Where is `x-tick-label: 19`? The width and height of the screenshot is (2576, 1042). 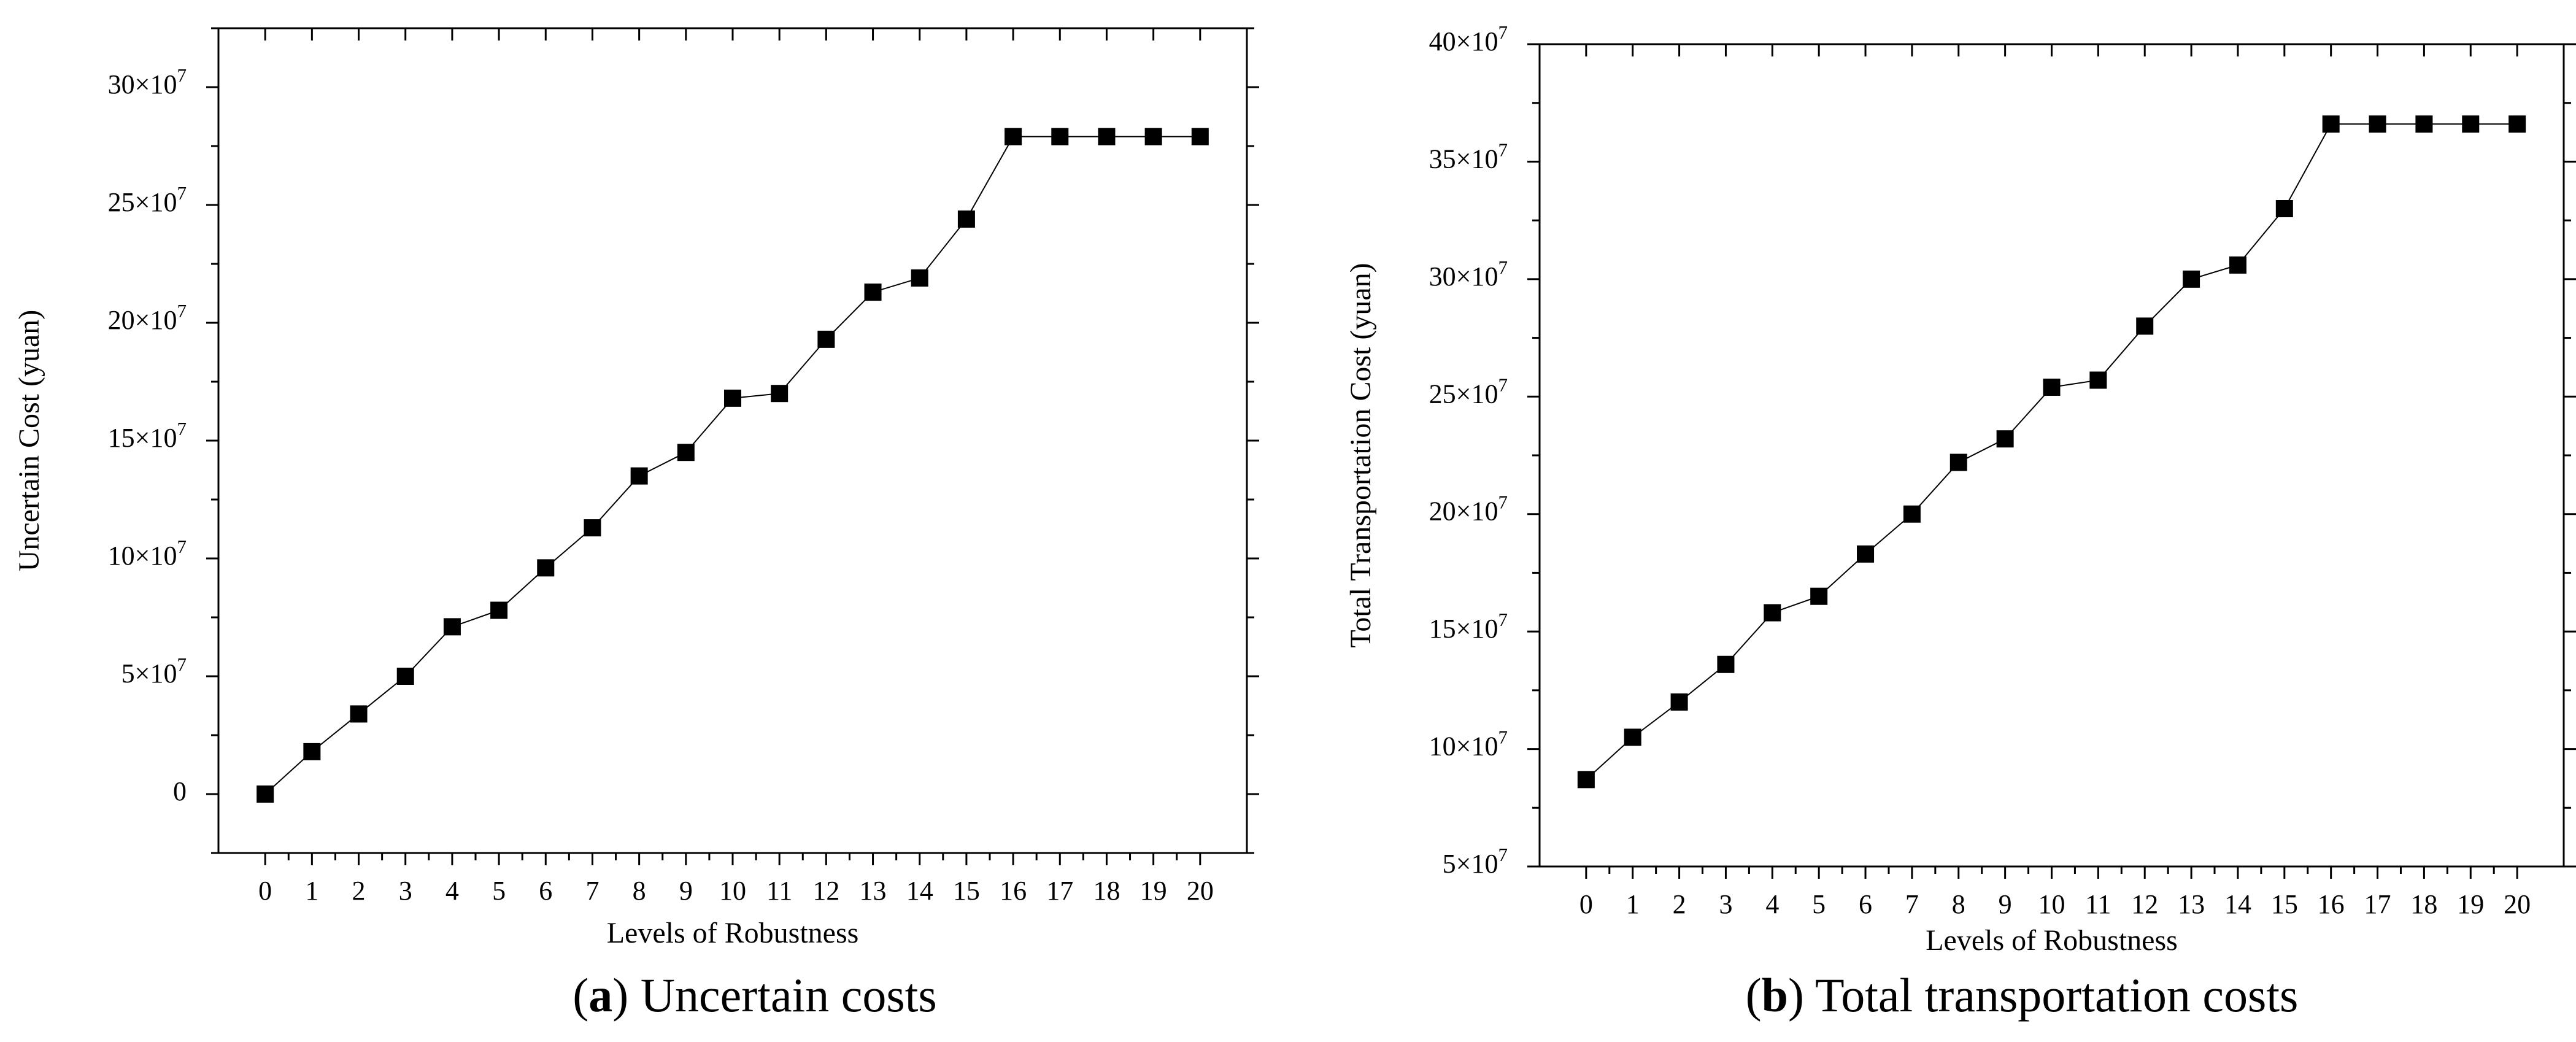
x-tick-label: 19 is located at coordinates (1153, 891).